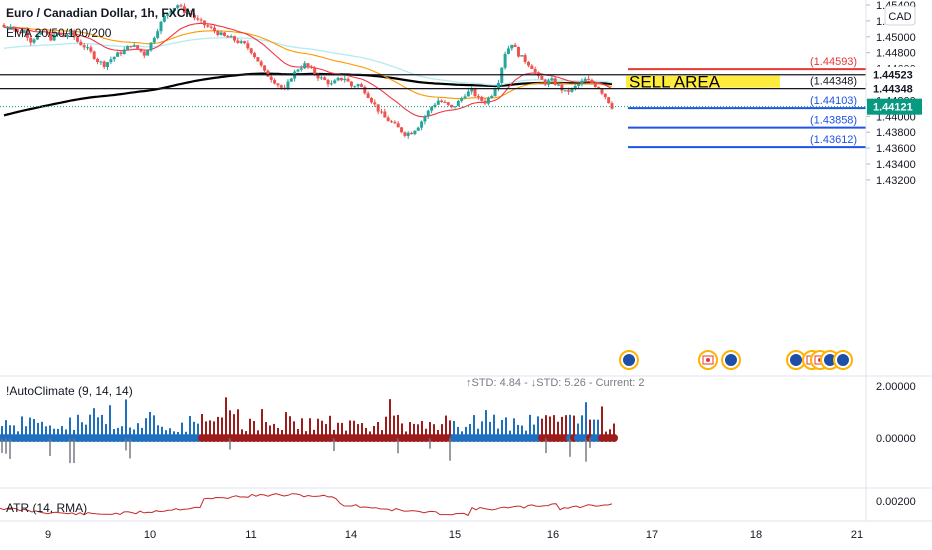  What do you see at coordinates (47, 508) in the screenshot?
I see `atr-legend: ATR (14, RMA)` at bounding box center [47, 508].